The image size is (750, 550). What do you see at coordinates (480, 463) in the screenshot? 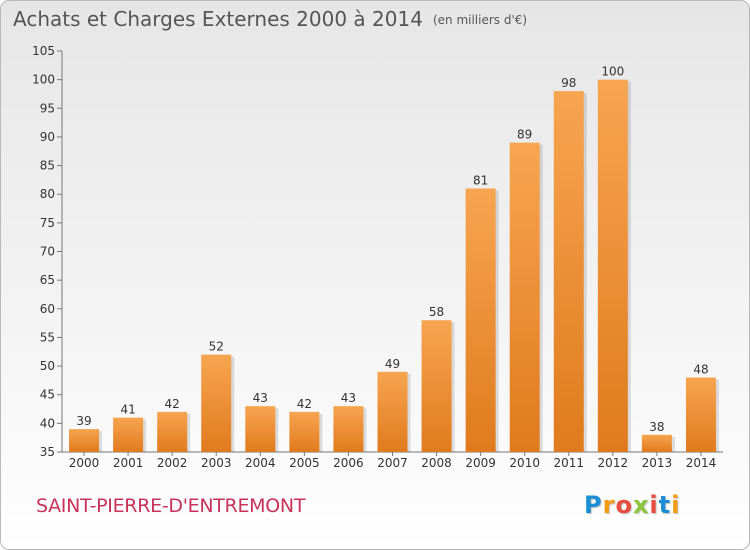
I see `x-tick-label: 2009` at bounding box center [480, 463].